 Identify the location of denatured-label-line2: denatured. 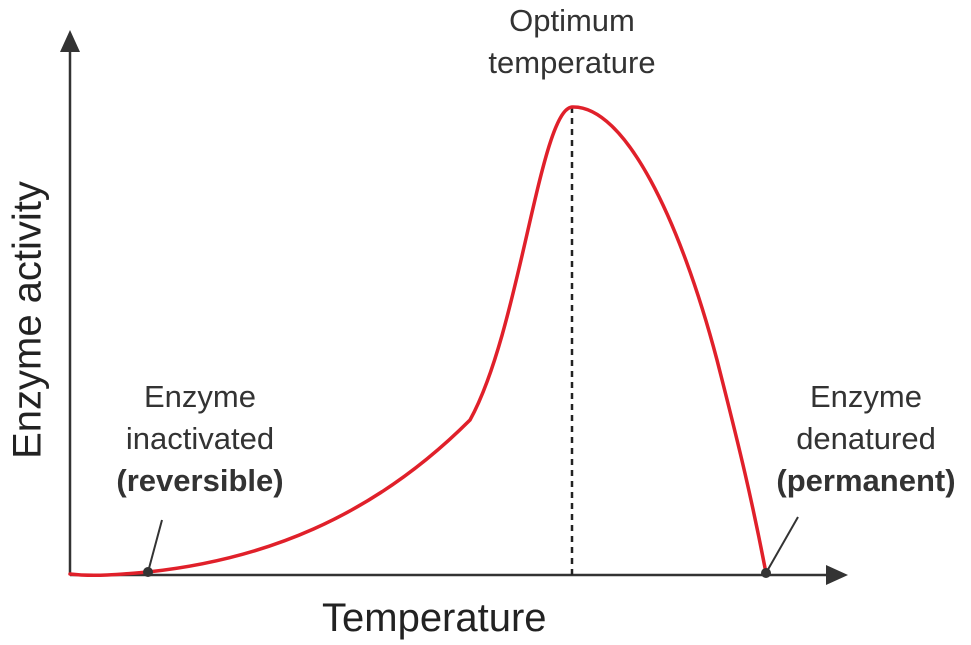
(866, 438).